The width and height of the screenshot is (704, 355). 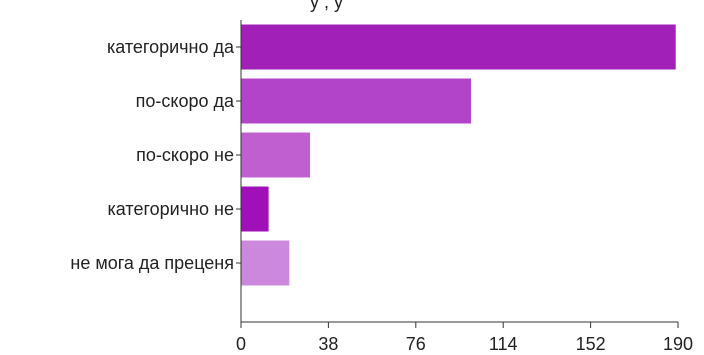 What do you see at coordinates (185, 101) in the screenshot?
I see `category-label-1: по-скоро да` at bounding box center [185, 101].